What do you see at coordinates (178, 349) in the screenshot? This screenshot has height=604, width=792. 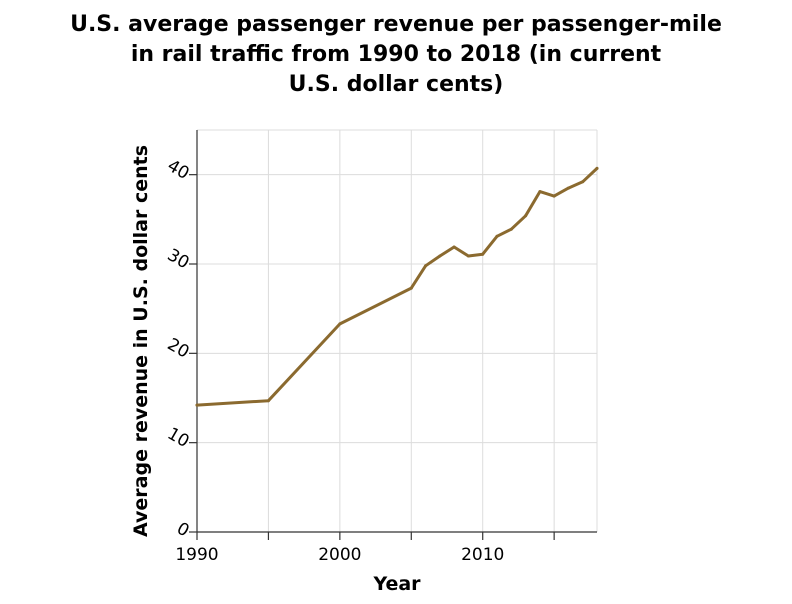 I see `y-tick-label: 20` at bounding box center [178, 349].